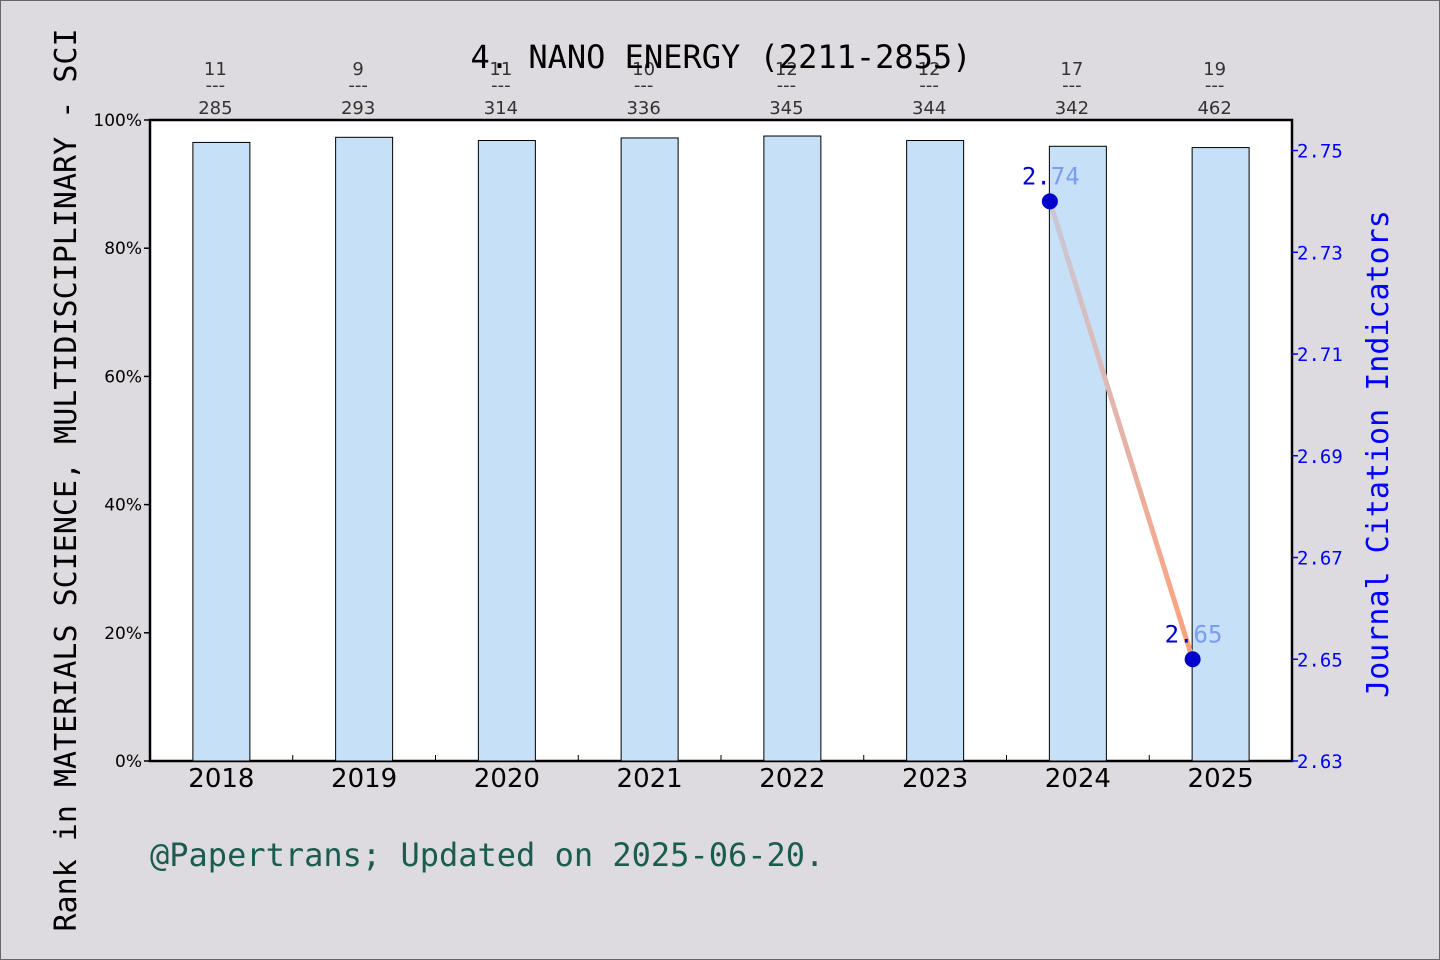  I want to click on y2-tick-label: 2.73, so click(1320, 253).